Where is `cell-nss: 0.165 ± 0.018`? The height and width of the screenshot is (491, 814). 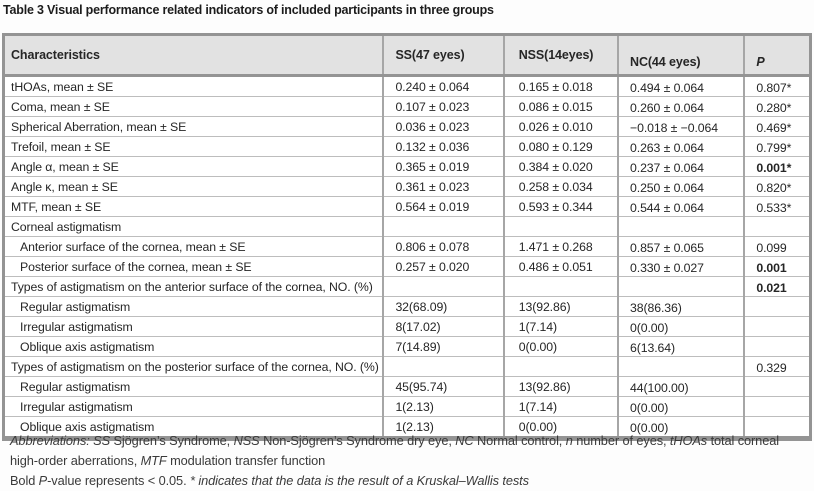
cell-nss: 0.165 ± 0.018 is located at coordinates (560, 86).